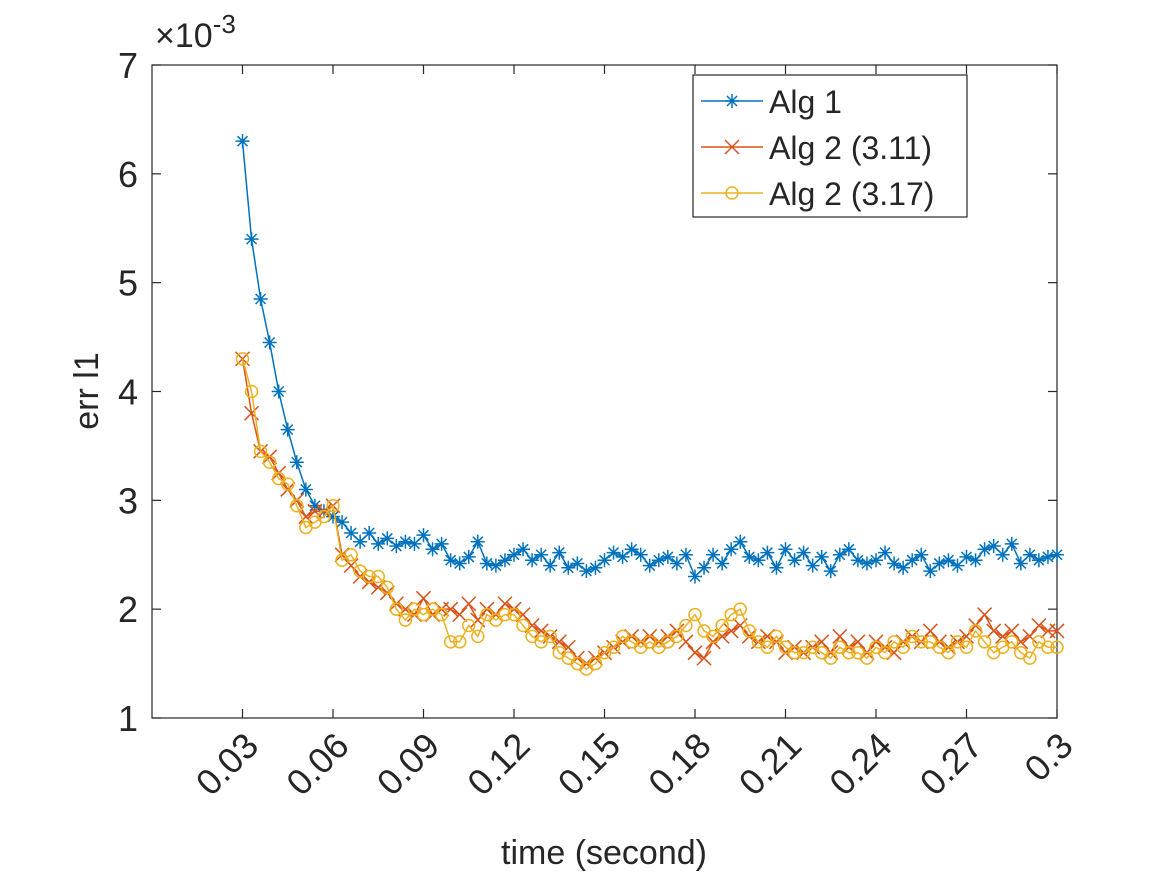 This screenshot has height=875, width=1167. Describe the element at coordinates (224, 24) in the screenshot. I see `y-multiplier-exponent: -3` at that location.